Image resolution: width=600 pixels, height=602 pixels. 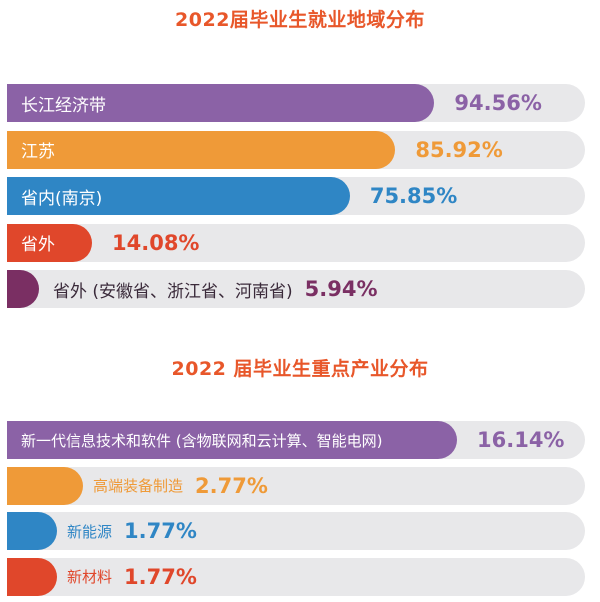 I want to click on bar-row: 省外 14.08%, so click(x=296, y=242).